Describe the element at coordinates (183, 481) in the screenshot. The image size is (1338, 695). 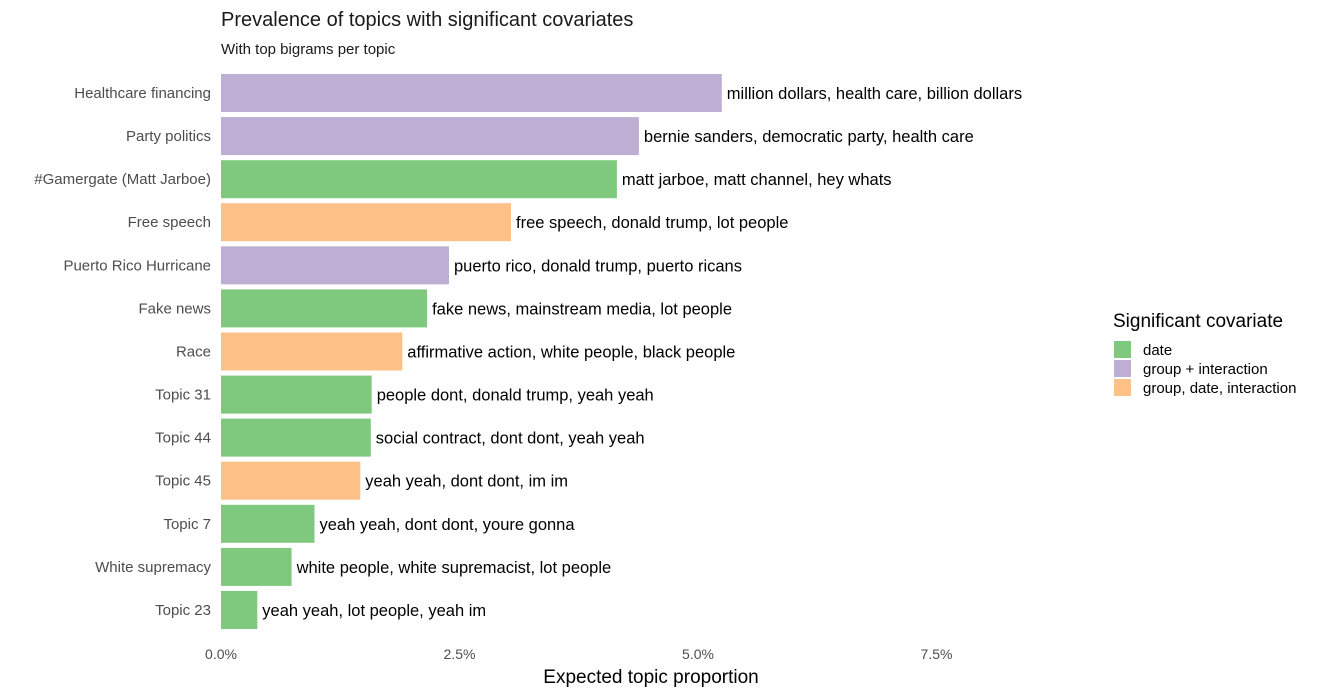
I see `category-label: Topic 45` at that location.